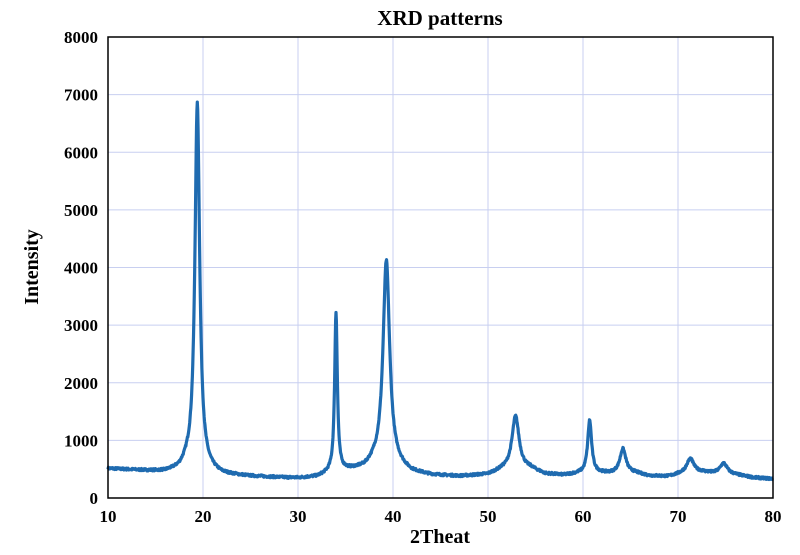 The width and height of the screenshot is (800, 555). What do you see at coordinates (94, 498) in the screenshot?
I see `y-tick-label: 0` at bounding box center [94, 498].